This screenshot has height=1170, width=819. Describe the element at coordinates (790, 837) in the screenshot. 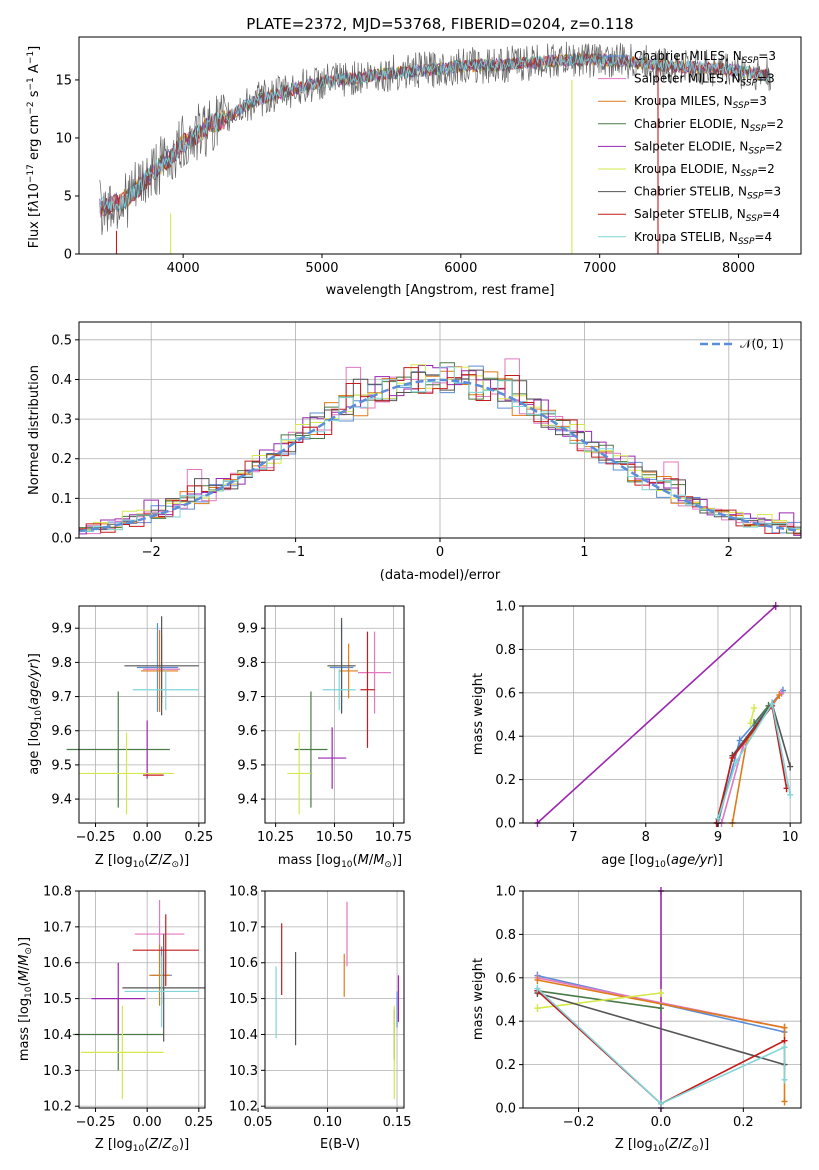

I see `x-tick-label: 10` at that location.